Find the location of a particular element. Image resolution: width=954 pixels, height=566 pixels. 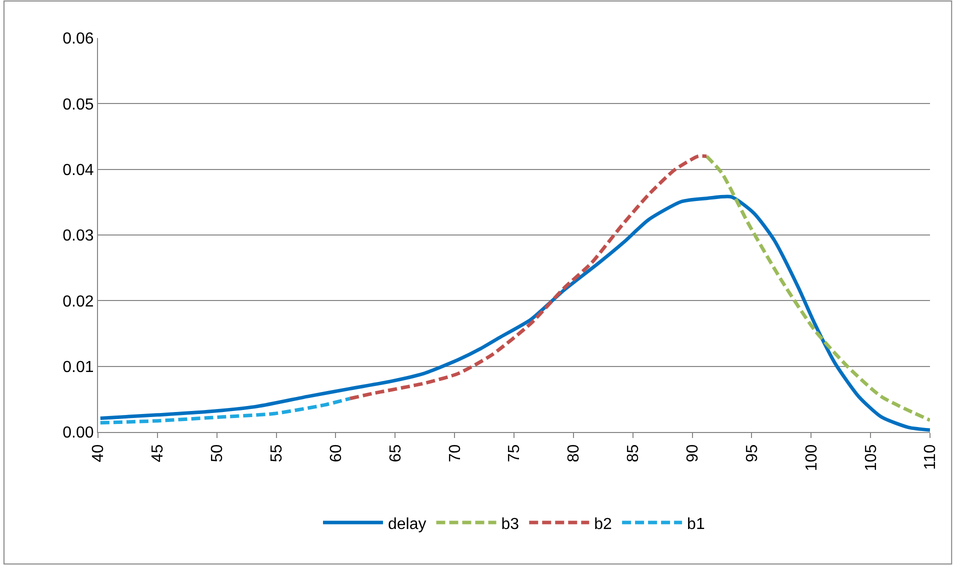

legend-label: b1 is located at coordinates (696, 524).